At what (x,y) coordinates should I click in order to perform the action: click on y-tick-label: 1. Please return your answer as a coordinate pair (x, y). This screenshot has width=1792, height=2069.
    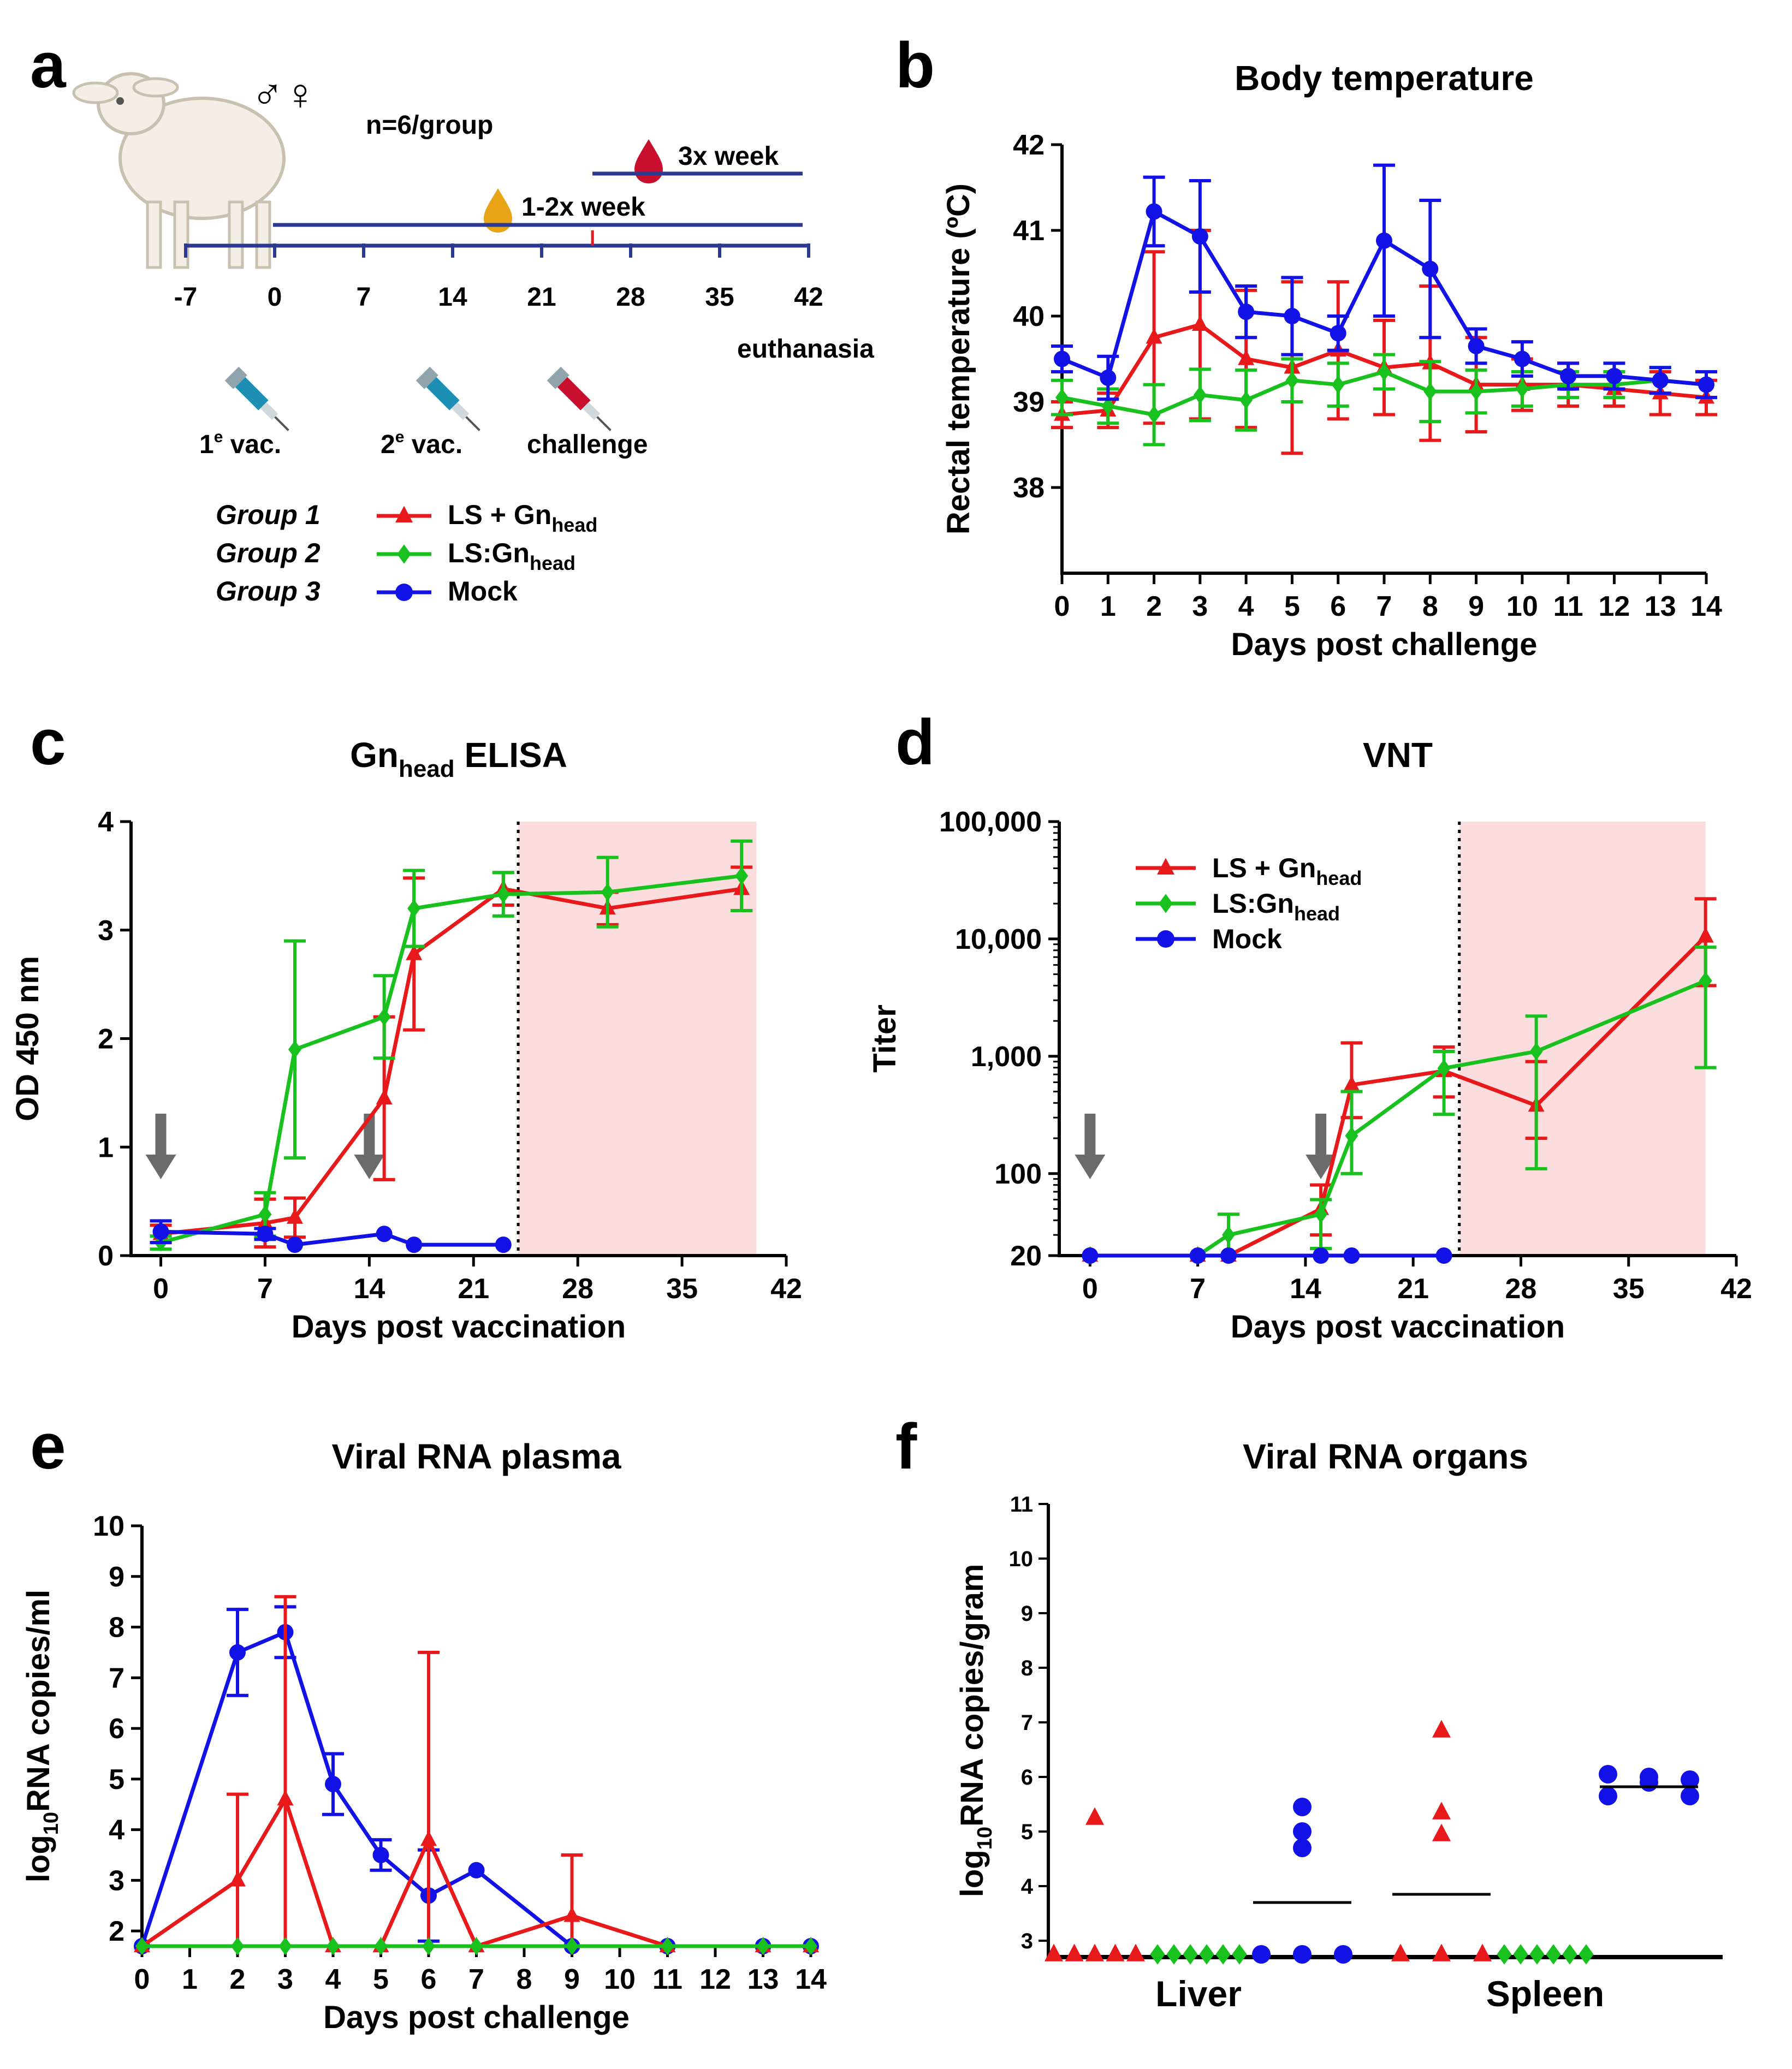
    Looking at the image, I should click on (106, 1147).